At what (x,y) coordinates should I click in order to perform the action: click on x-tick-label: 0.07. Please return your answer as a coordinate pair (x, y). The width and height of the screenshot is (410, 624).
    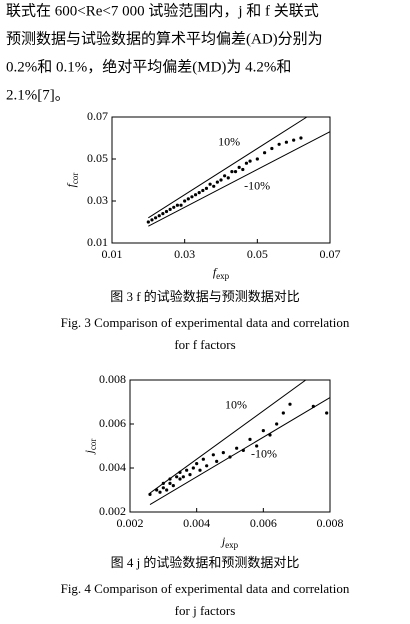
    Looking at the image, I should click on (330, 254).